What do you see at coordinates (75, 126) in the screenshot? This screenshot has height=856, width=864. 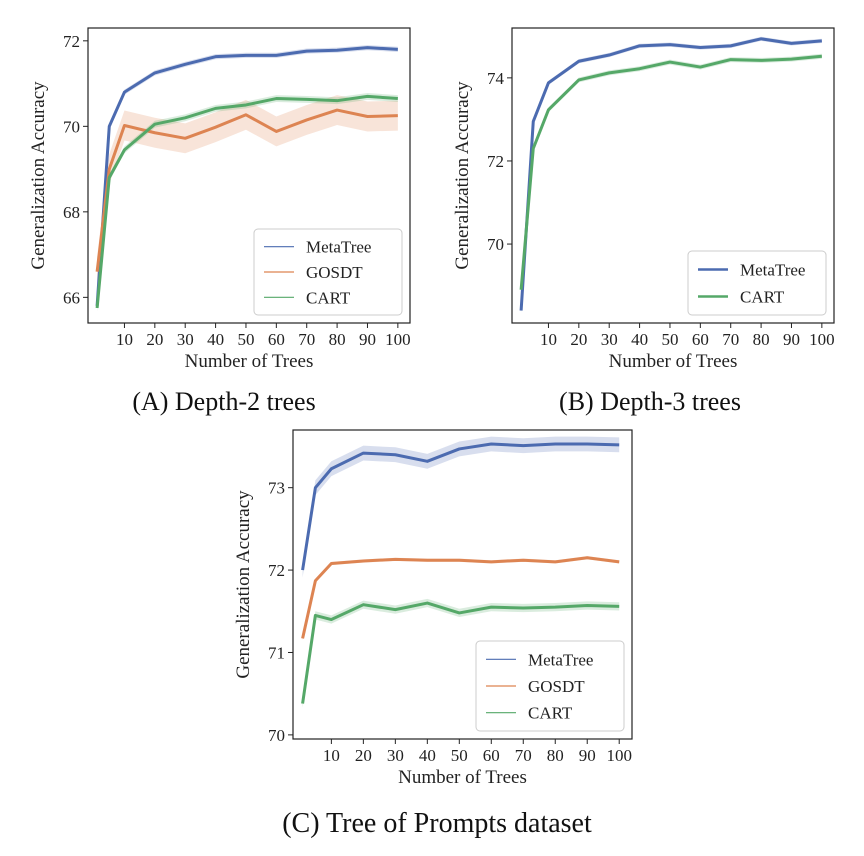 I see `y-tick: 70` at bounding box center [75, 126].